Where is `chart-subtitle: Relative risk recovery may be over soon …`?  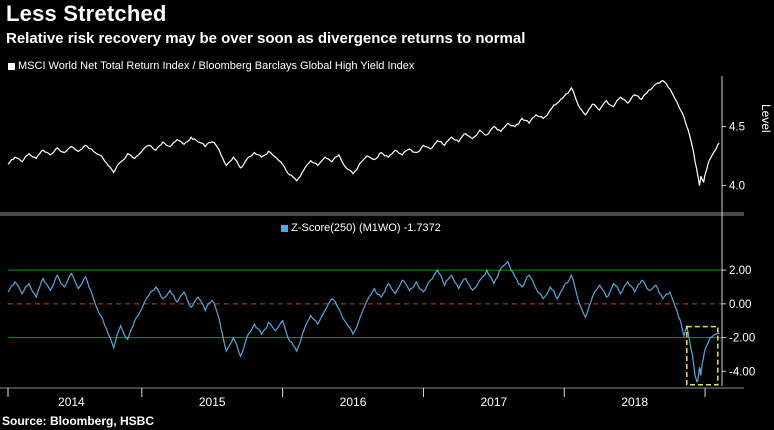 chart-subtitle: Relative risk recovery may be over soon … is located at coordinates (266, 38).